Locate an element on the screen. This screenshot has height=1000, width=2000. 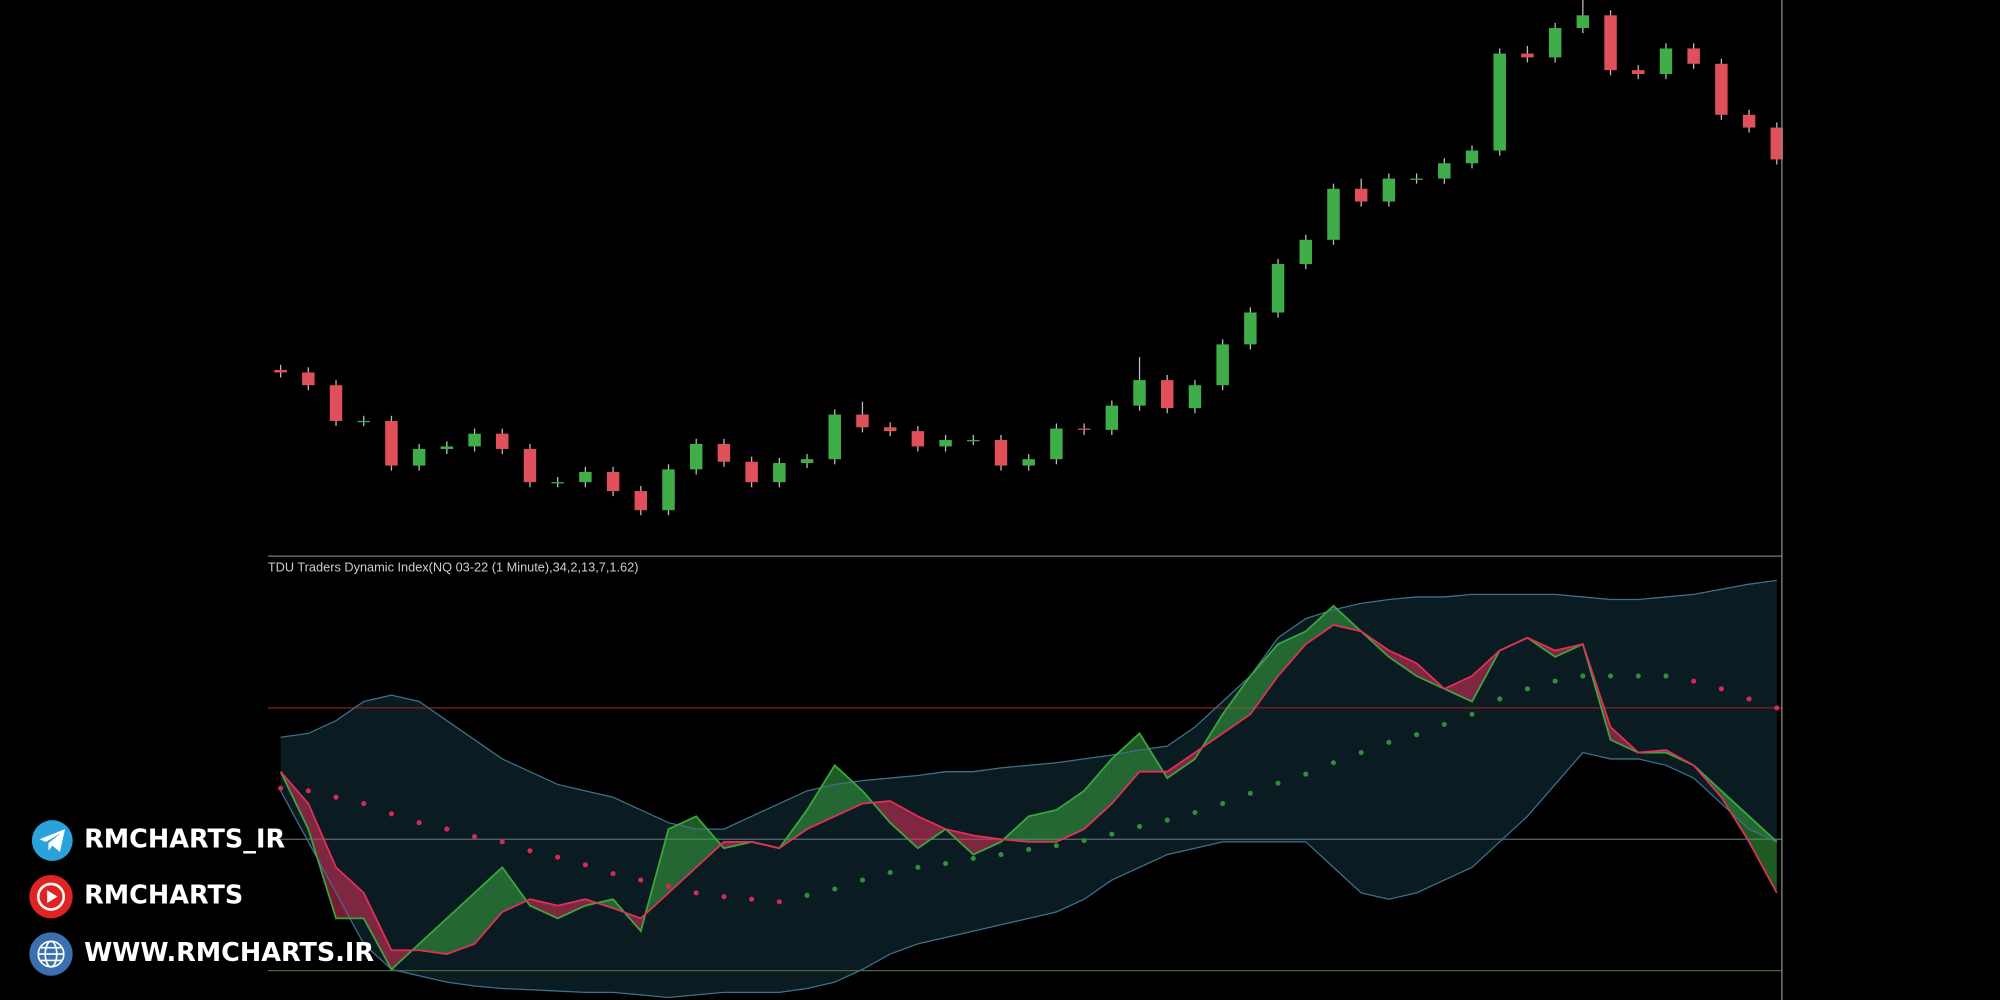
watermark-telegram: RMCHARTS_IR is located at coordinates (158, 840).